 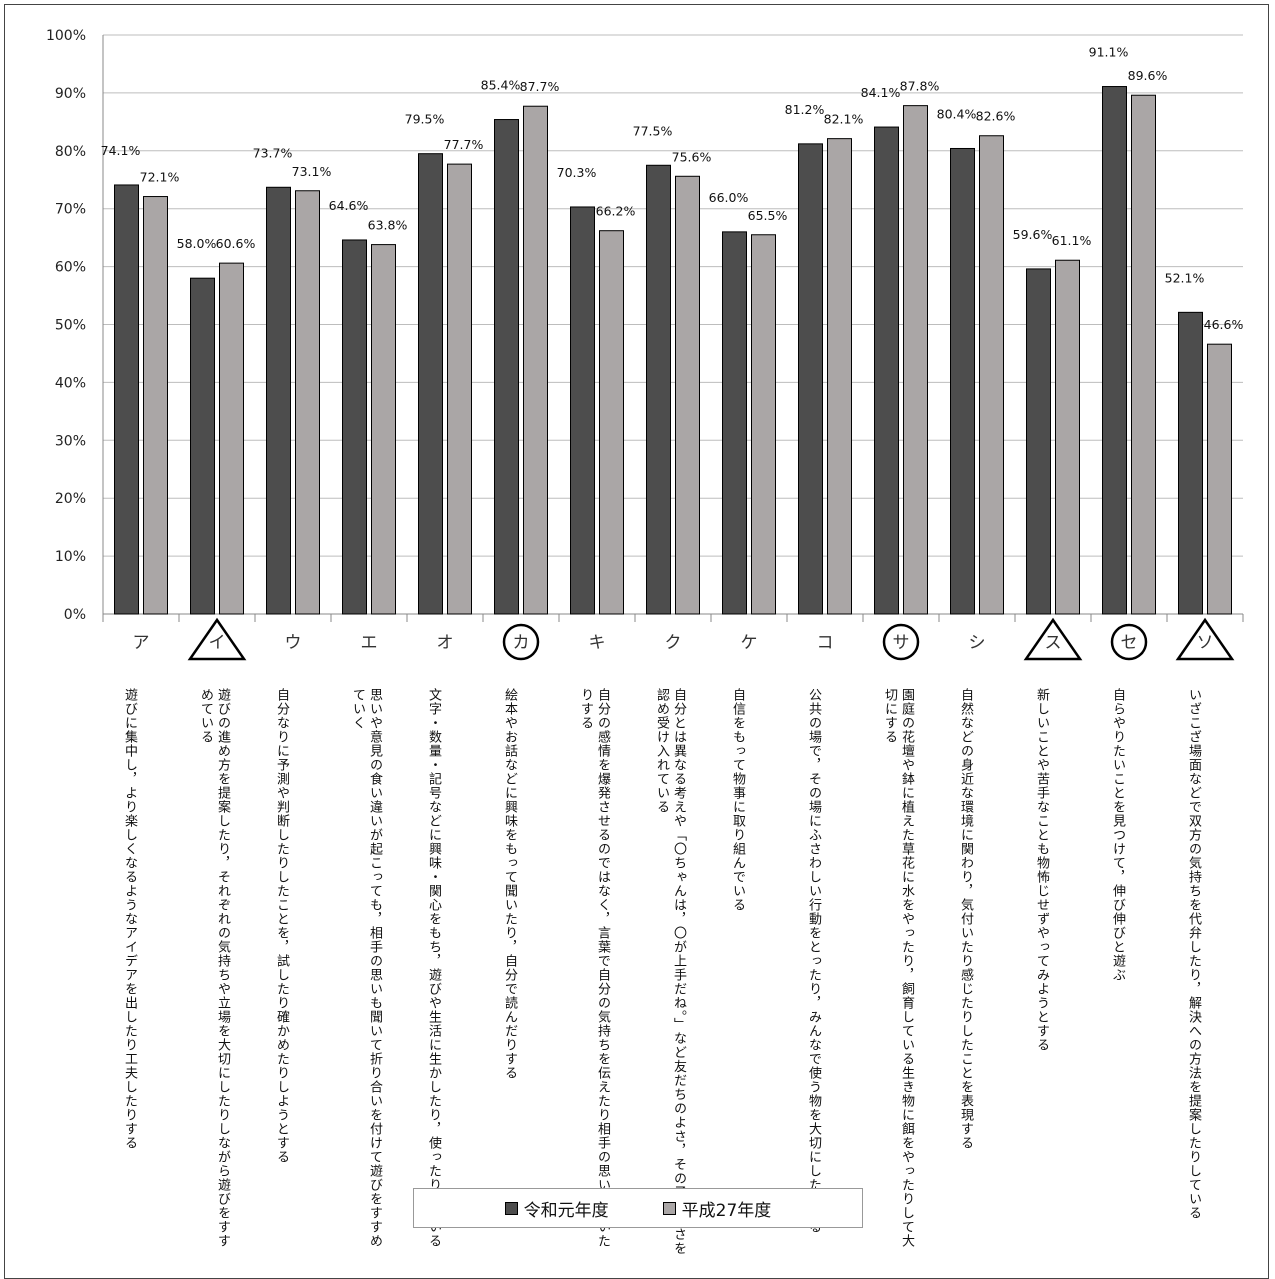 I want to click on y-tick-label: 70%, so click(x=70, y=210).